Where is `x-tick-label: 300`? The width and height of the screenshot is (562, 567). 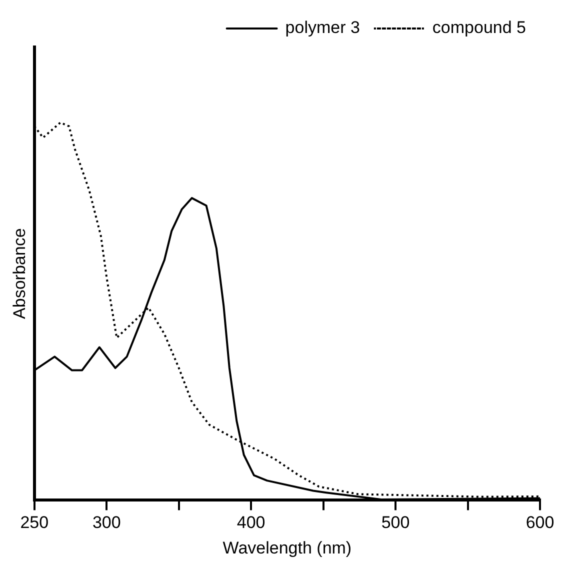 x-tick-label: 300 is located at coordinates (106, 522).